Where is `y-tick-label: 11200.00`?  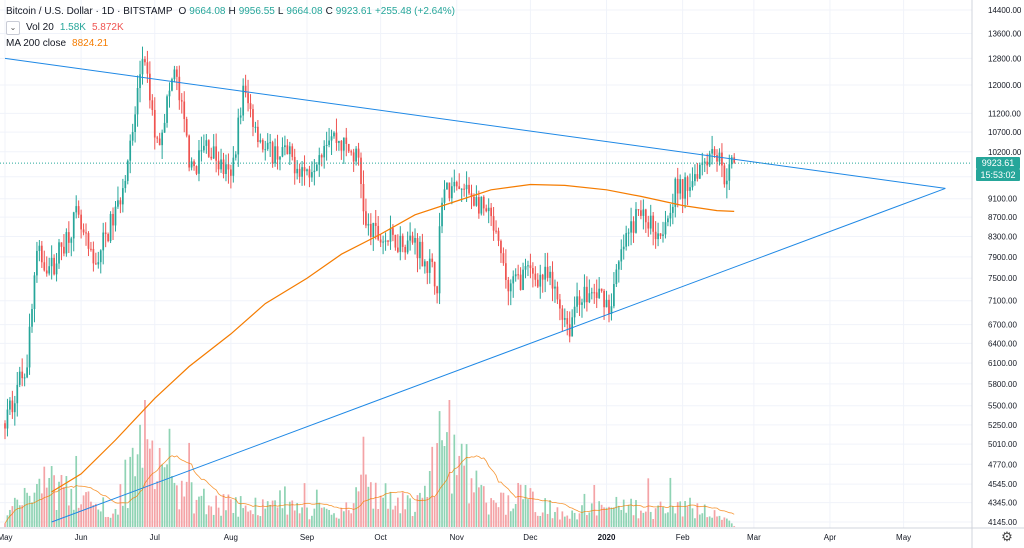
y-tick-label: 11200.00 is located at coordinates (1004, 113).